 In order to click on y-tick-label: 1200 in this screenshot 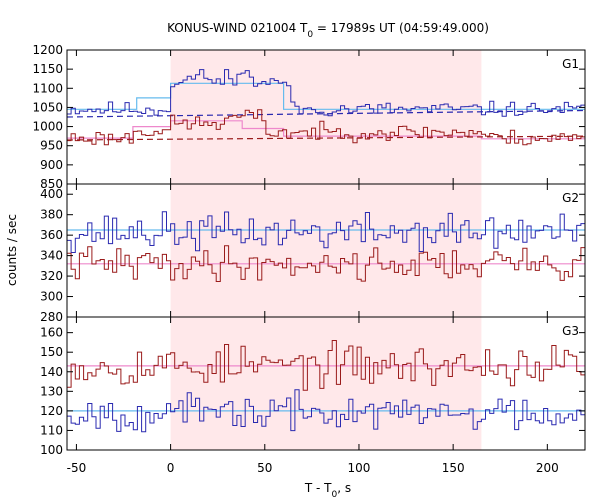, I will do `click(47, 50)`.